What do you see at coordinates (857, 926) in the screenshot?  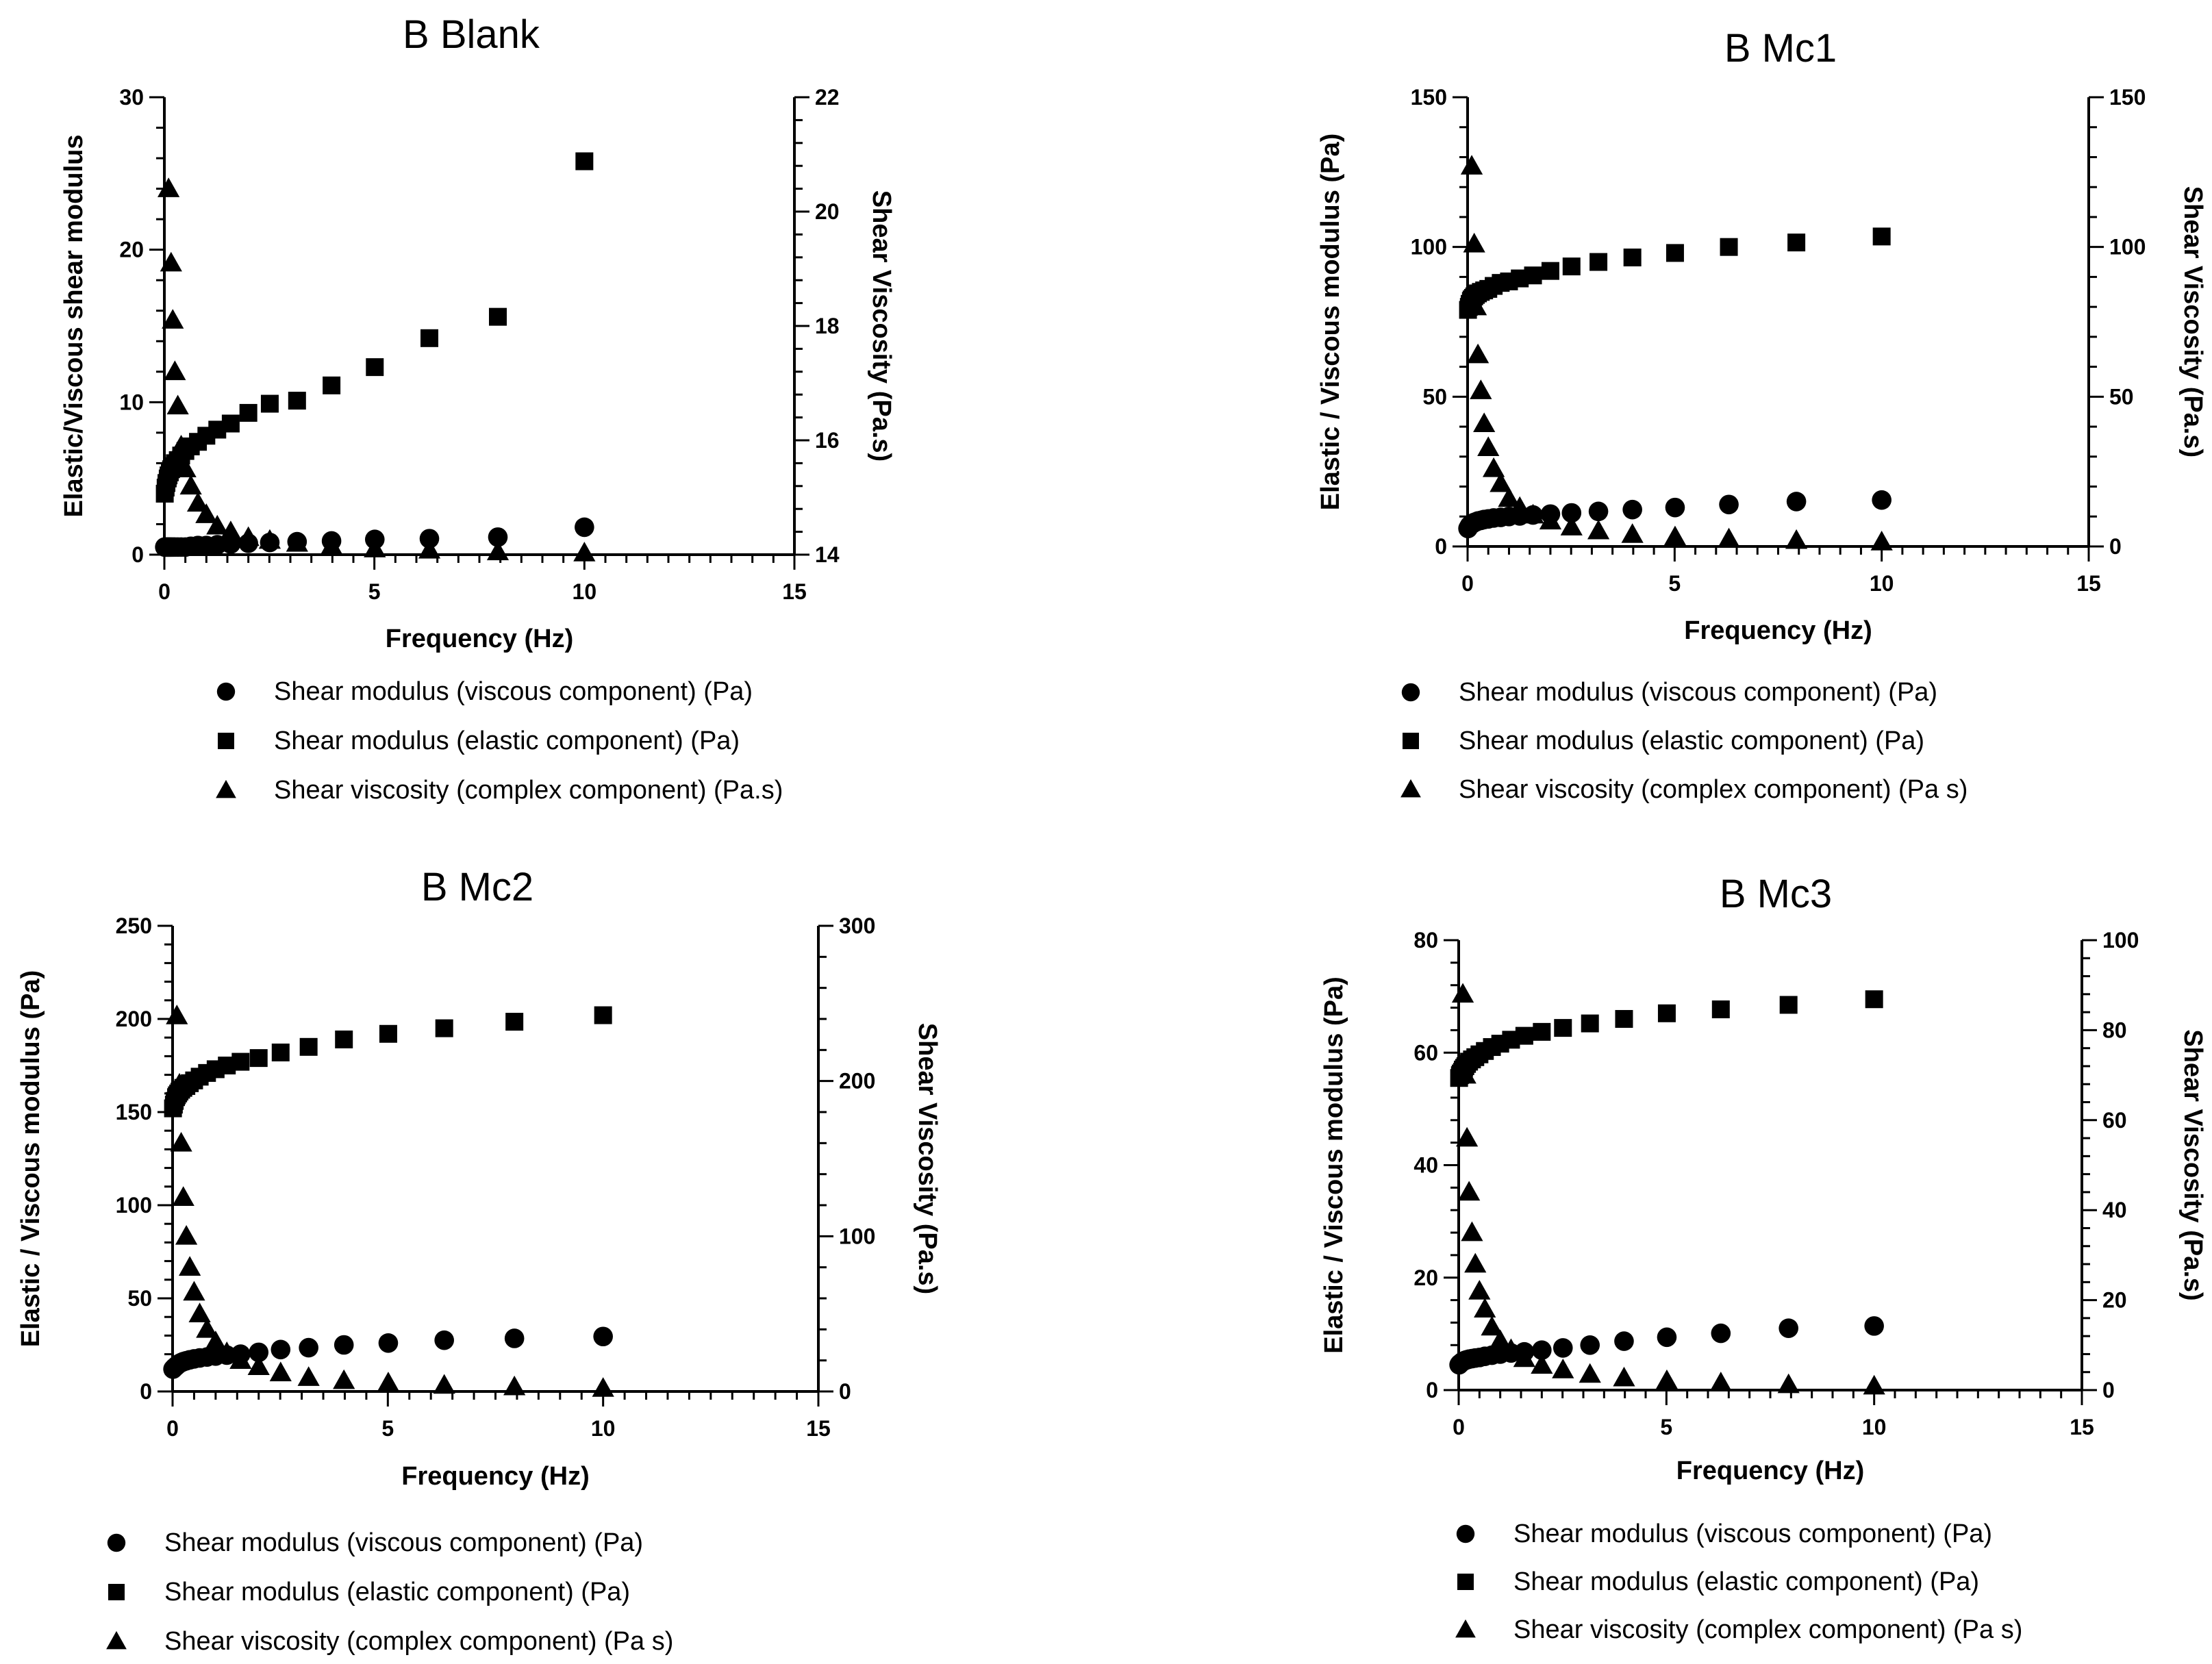 I see `y2-tick-label: 300` at bounding box center [857, 926].